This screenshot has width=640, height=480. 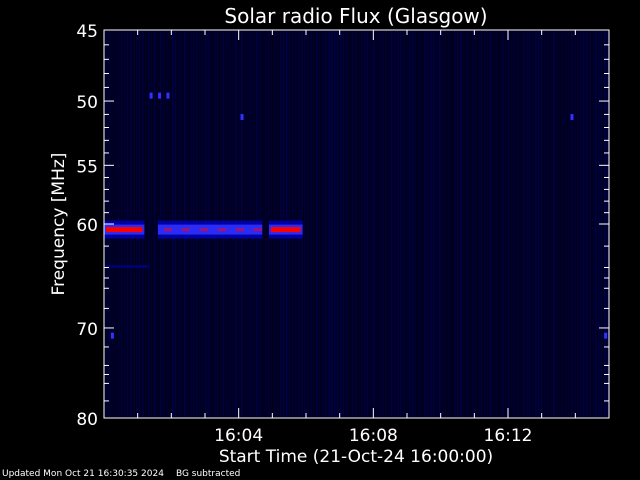 I want to click on y-tick-label: 80, so click(x=87, y=420).